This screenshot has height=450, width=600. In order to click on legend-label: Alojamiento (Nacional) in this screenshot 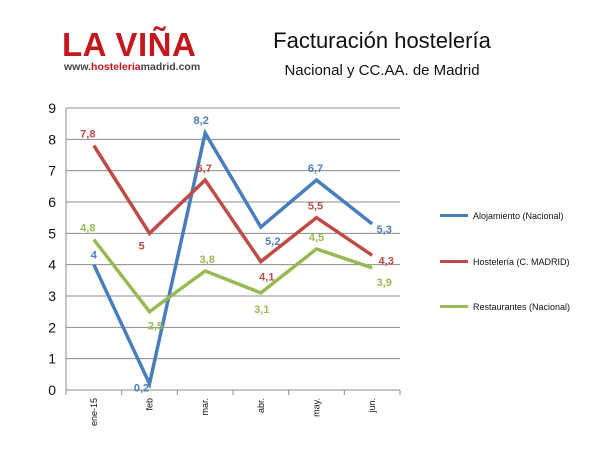, I will do `click(518, 216)`.